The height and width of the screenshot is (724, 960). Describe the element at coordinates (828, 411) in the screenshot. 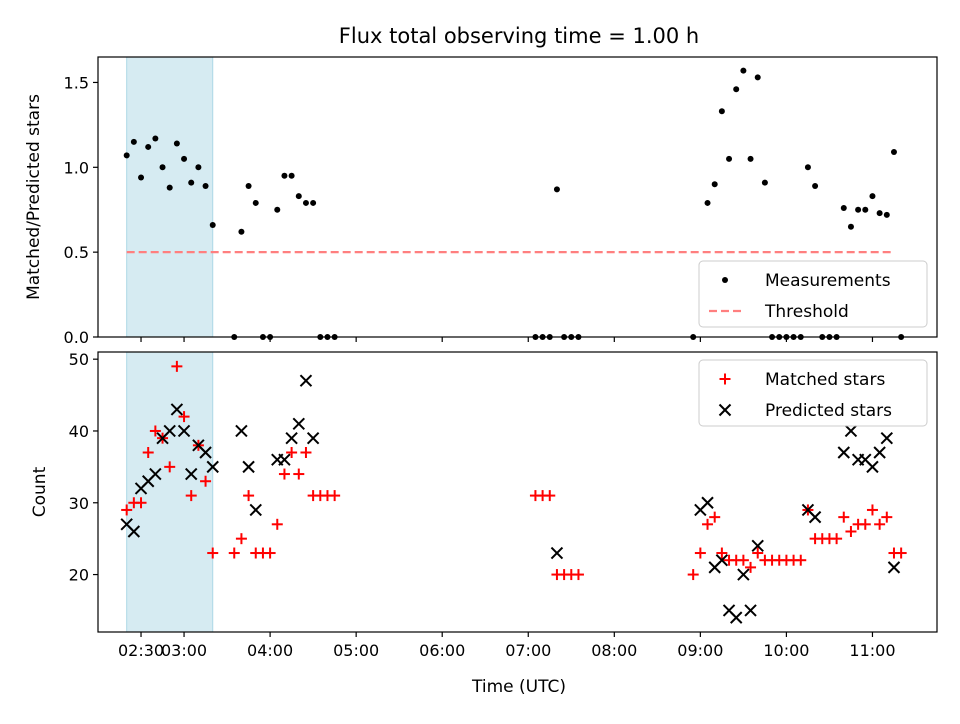

I see `legend-label: Predicted stars` at that location.